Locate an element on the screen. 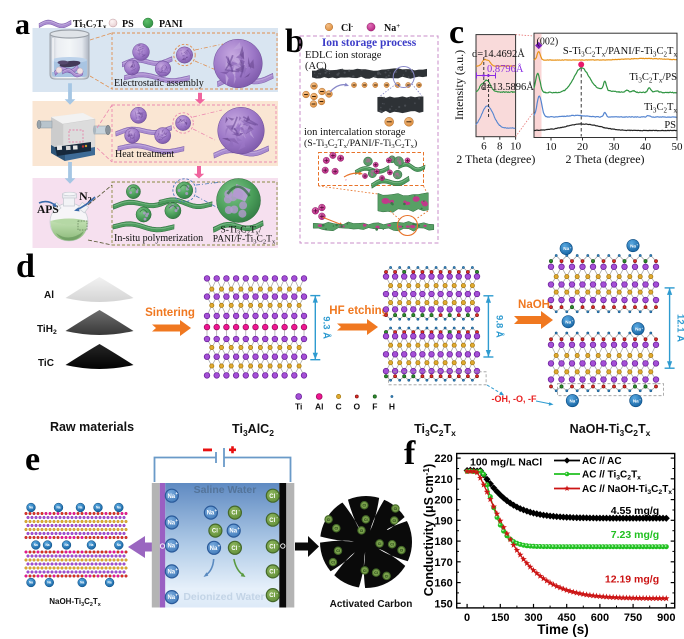 The height and width of the screenshot is (639, 684). svg-text: (AC) is located at coordinates (316, 66).